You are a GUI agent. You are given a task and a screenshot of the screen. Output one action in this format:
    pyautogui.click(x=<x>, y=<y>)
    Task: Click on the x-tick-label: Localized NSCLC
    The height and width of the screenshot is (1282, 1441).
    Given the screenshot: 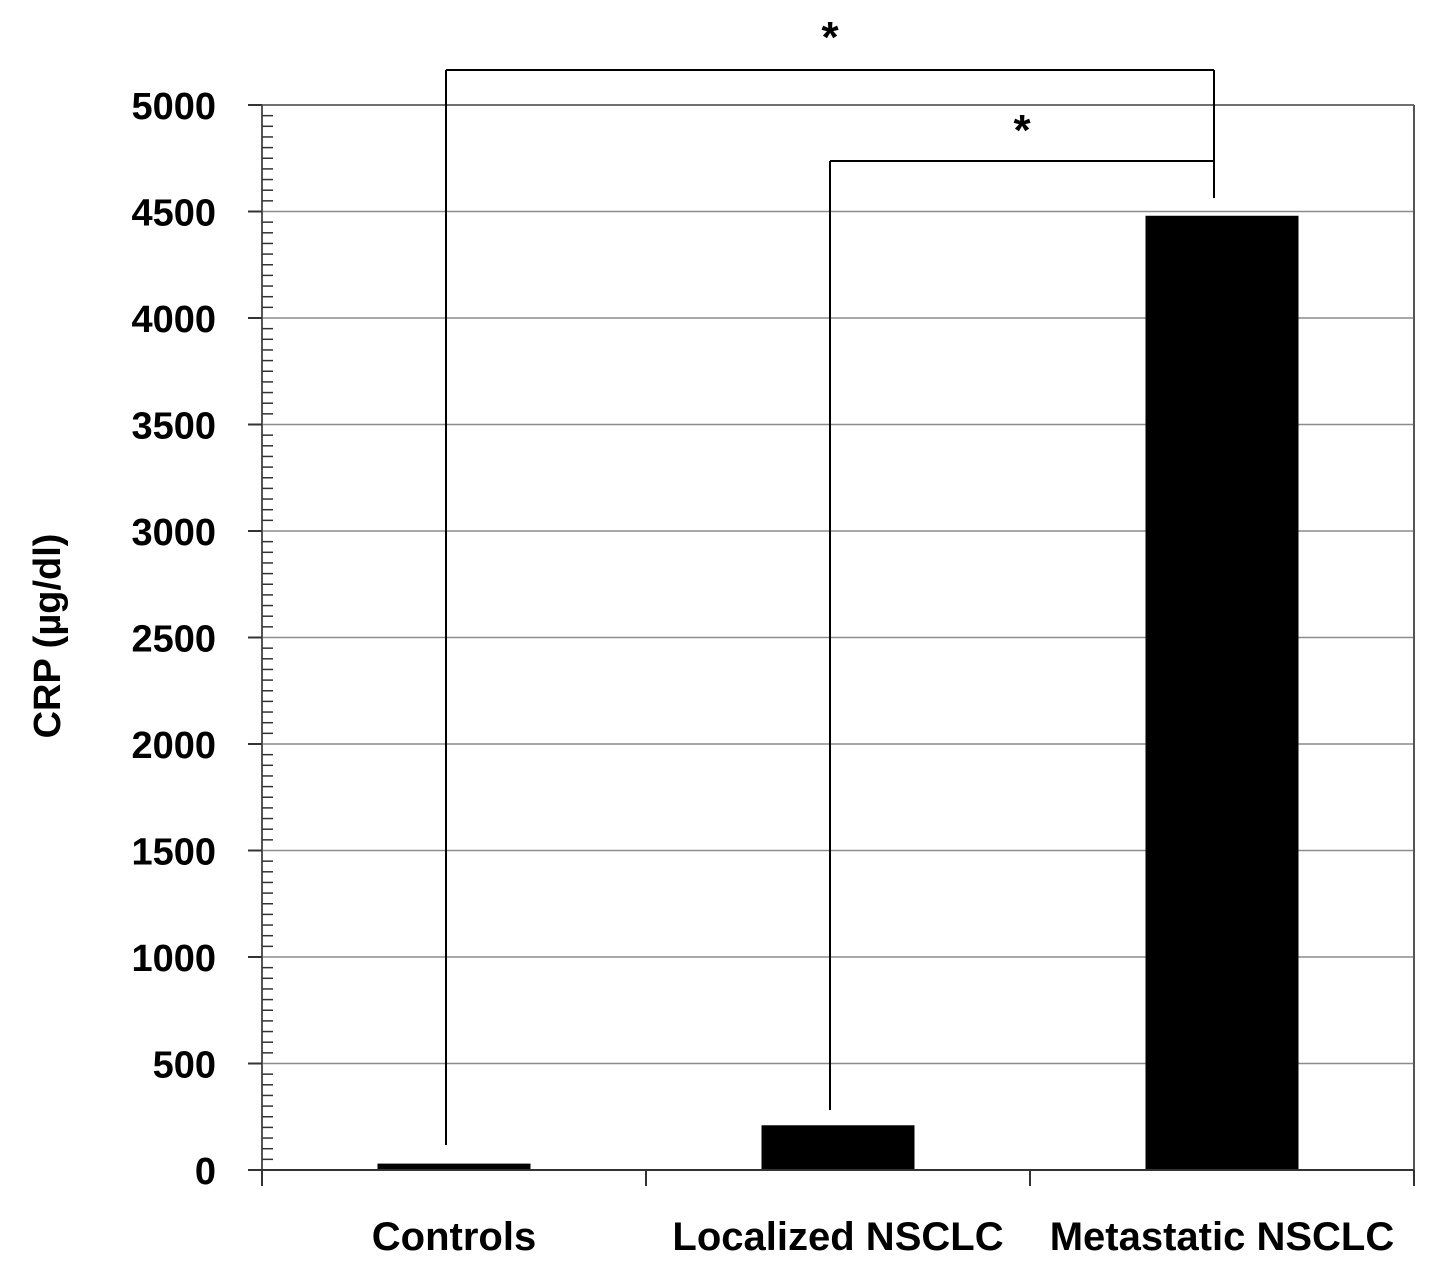 What is the action you would take?
    pyautogui.click(x=837, y=1237)
    